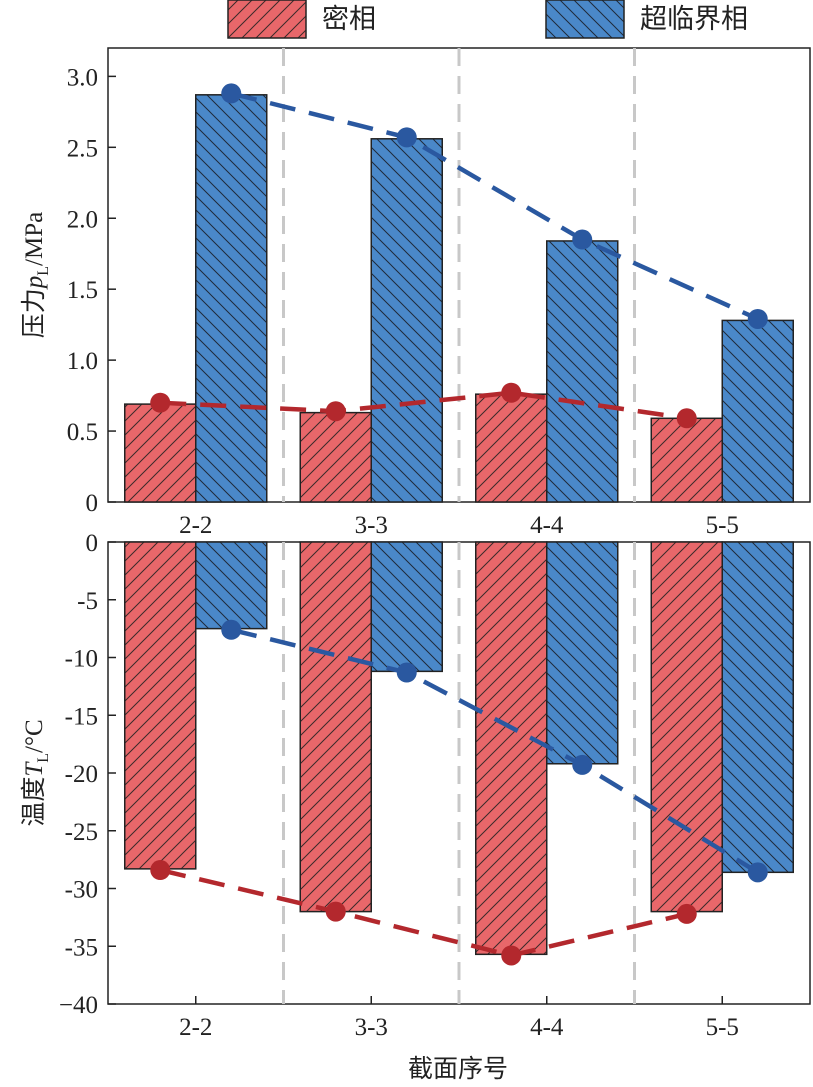 This screenshot has width=813, height=1087. What do you see at coordinates (81, 716) in the screenshot?
I see `y-tick-label: -15` at bounding box center [81, 716].